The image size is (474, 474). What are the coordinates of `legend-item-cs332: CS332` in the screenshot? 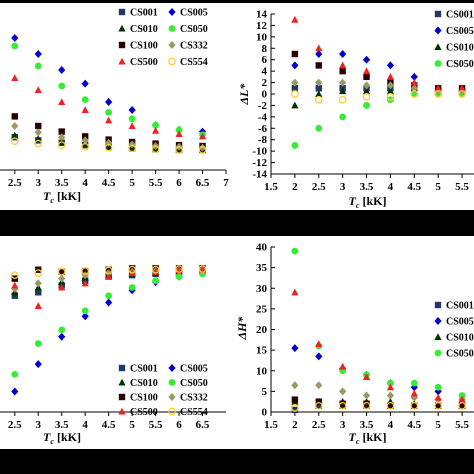 It's located at (188, 398).